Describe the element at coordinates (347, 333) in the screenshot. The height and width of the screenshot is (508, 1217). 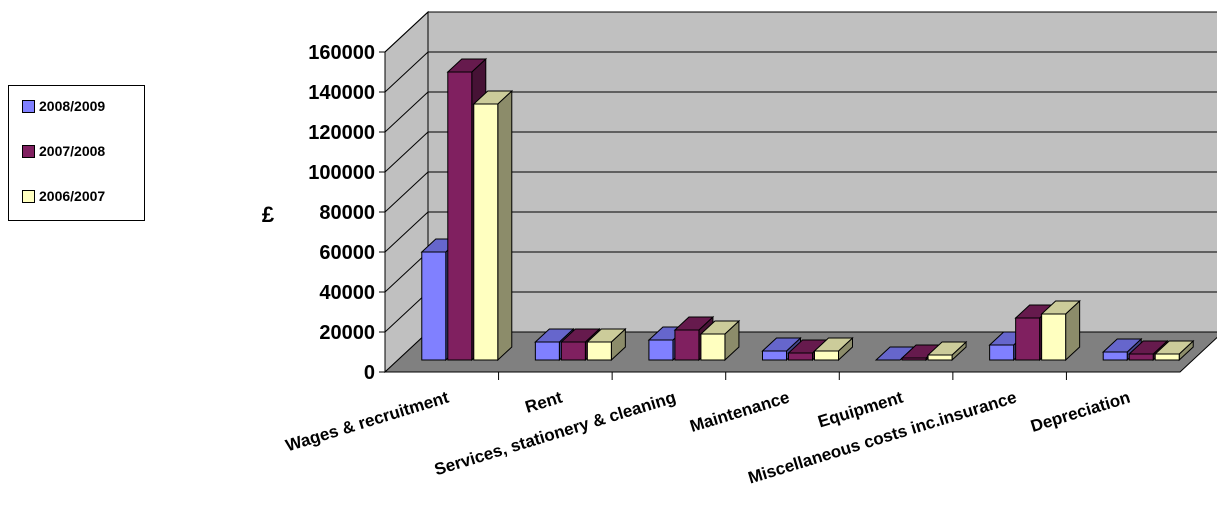
I see `y-tick-label: 20000` at that location.